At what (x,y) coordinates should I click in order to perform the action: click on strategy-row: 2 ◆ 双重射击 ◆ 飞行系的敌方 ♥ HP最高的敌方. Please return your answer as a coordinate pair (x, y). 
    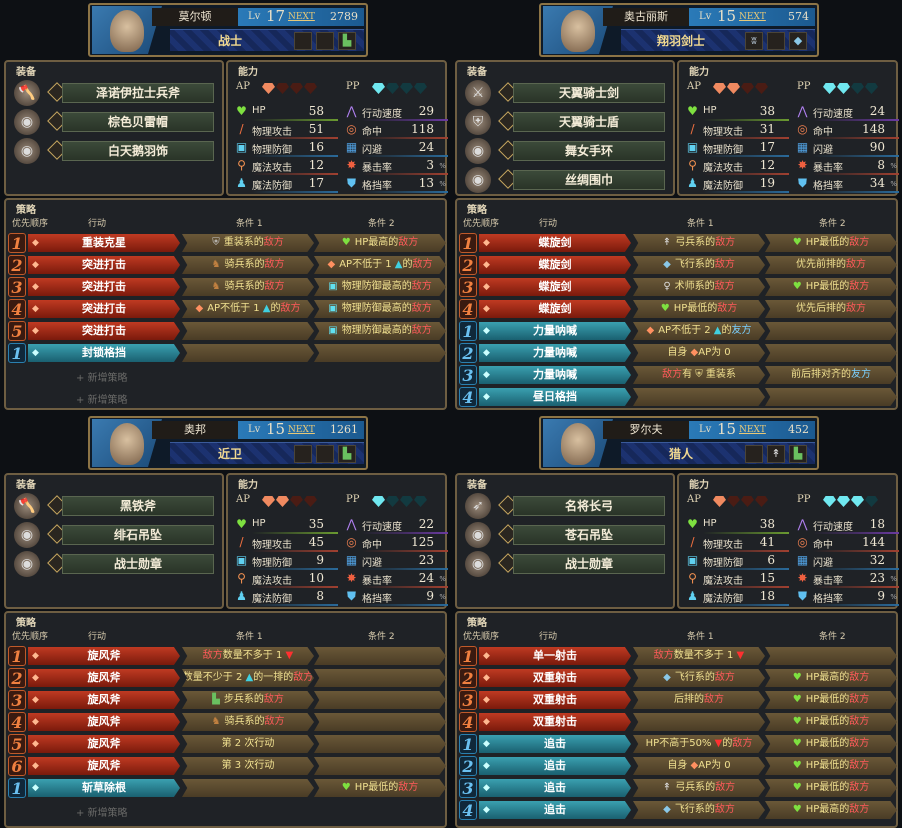
    Looking at the image, I should click on (677, 678).